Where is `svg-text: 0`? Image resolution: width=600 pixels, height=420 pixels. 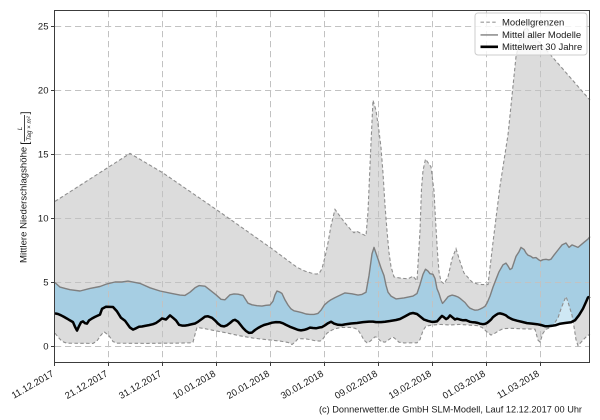 svg-text: 0 is located at coordinates (45, 346).